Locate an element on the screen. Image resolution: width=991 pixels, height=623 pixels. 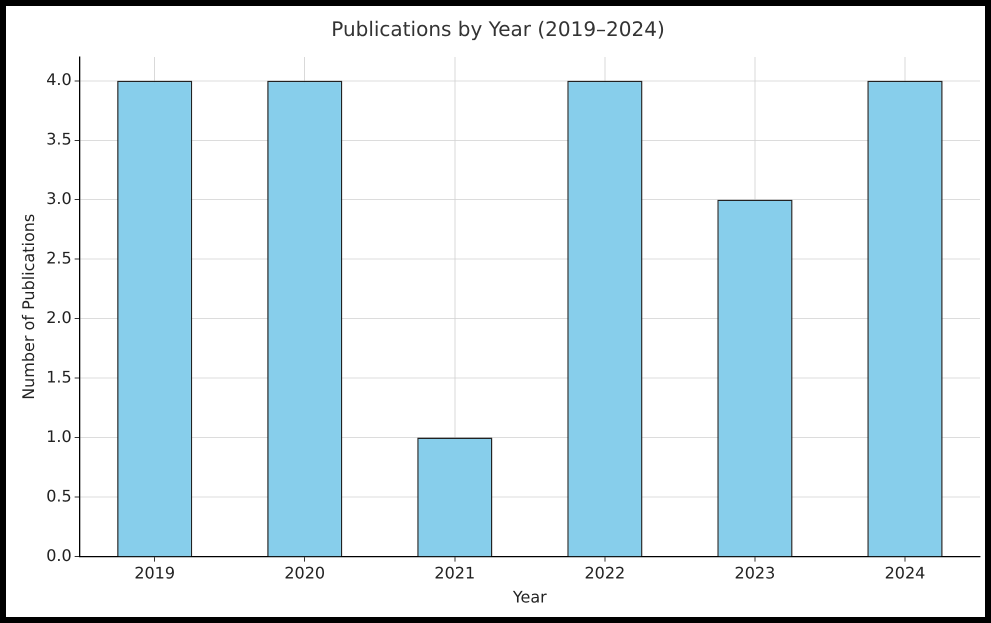
x-tick-label: 2020 is located at coordinates (305, 572).